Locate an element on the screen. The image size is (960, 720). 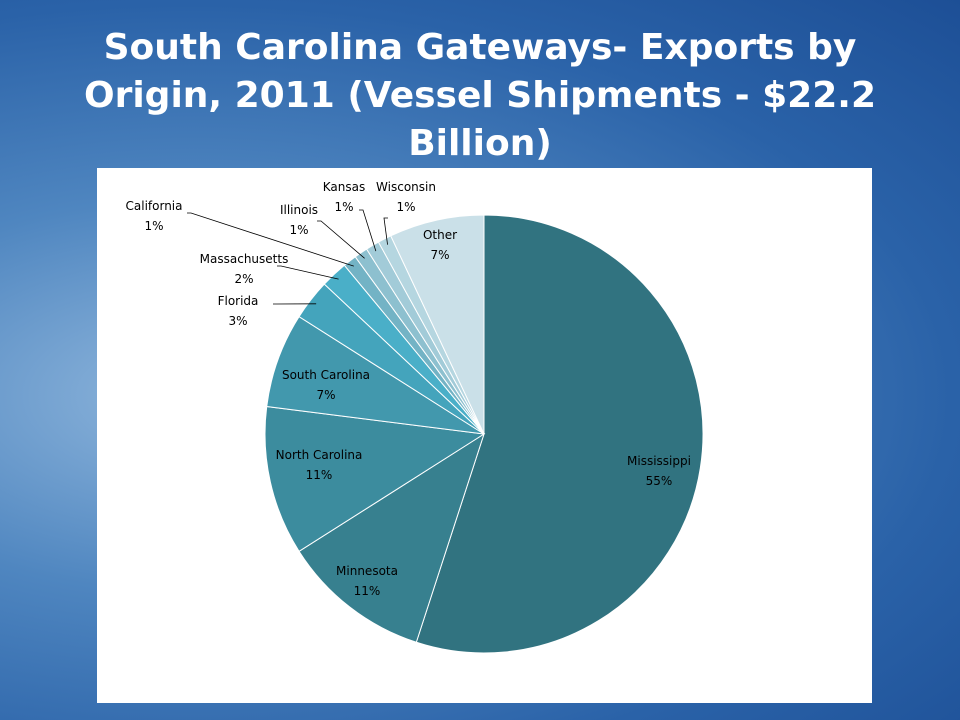
slice-name: Illinois is located at coordinates (299, 210).